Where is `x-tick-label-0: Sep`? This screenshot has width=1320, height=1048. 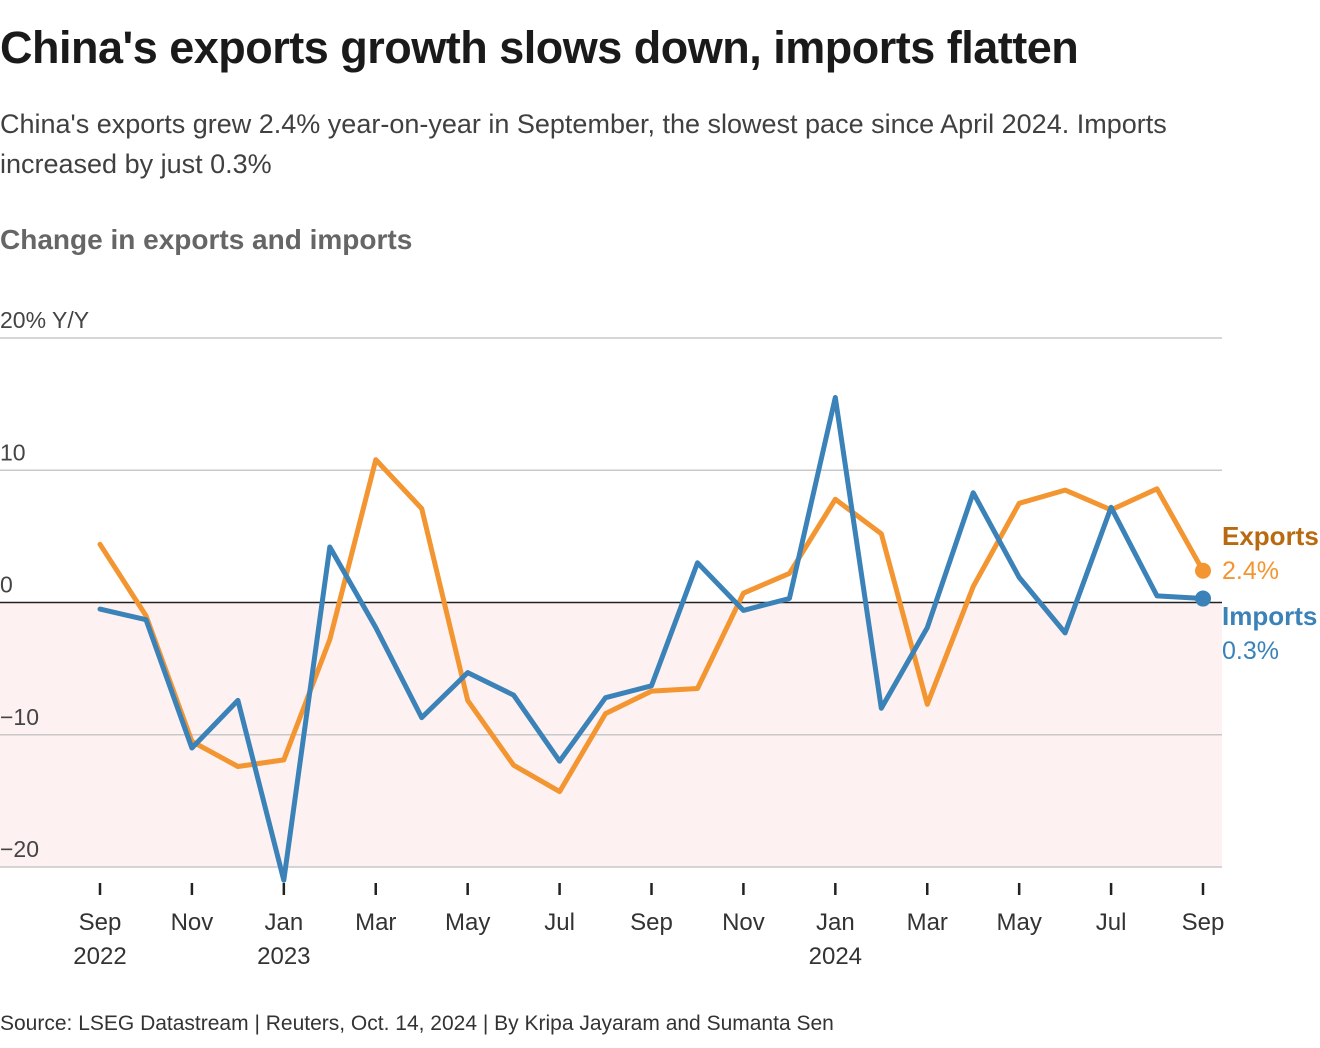 x-tick-label-0: Sep is located at coordinates (100, 922).